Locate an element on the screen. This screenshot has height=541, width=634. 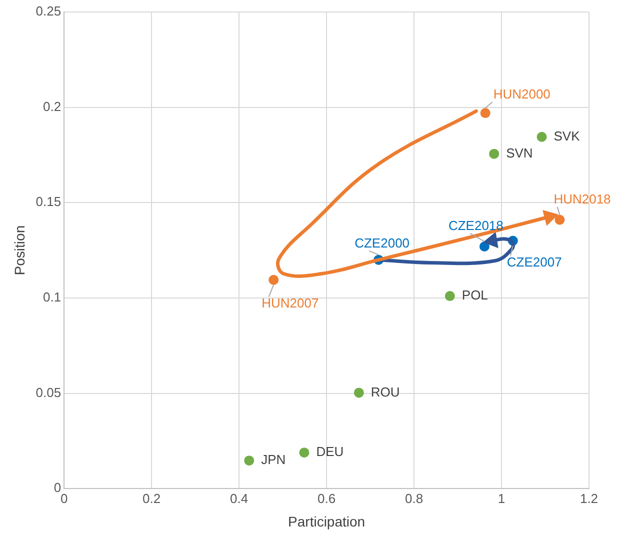
y-tick-label: 0.1 is located at coordinates (52, 297).